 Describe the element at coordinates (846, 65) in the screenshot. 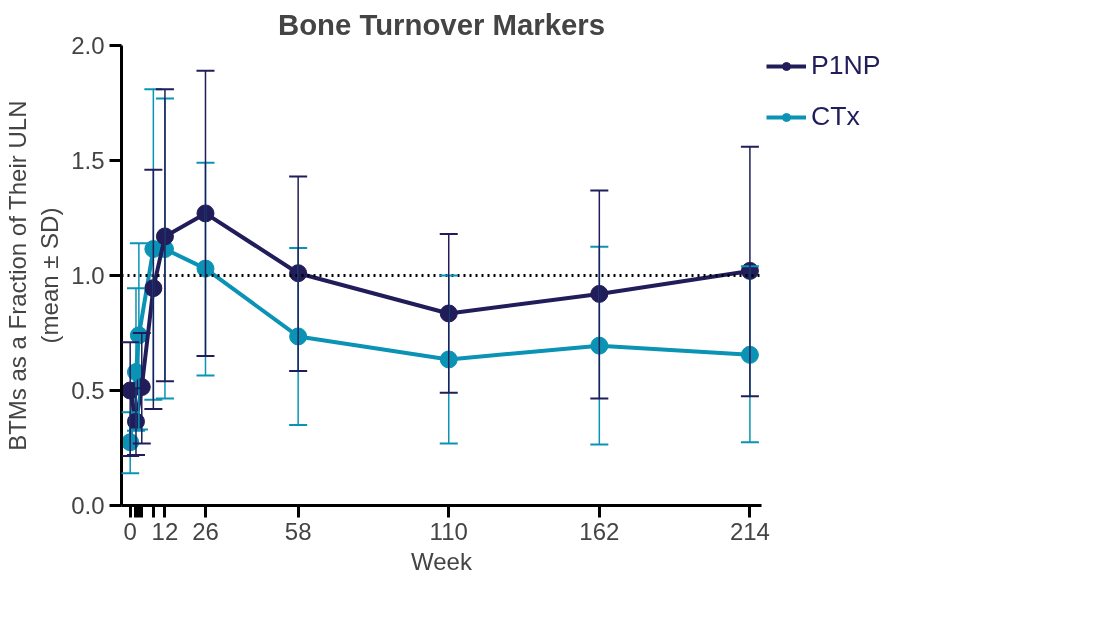

I see `legend-label: P1NP` at that location.